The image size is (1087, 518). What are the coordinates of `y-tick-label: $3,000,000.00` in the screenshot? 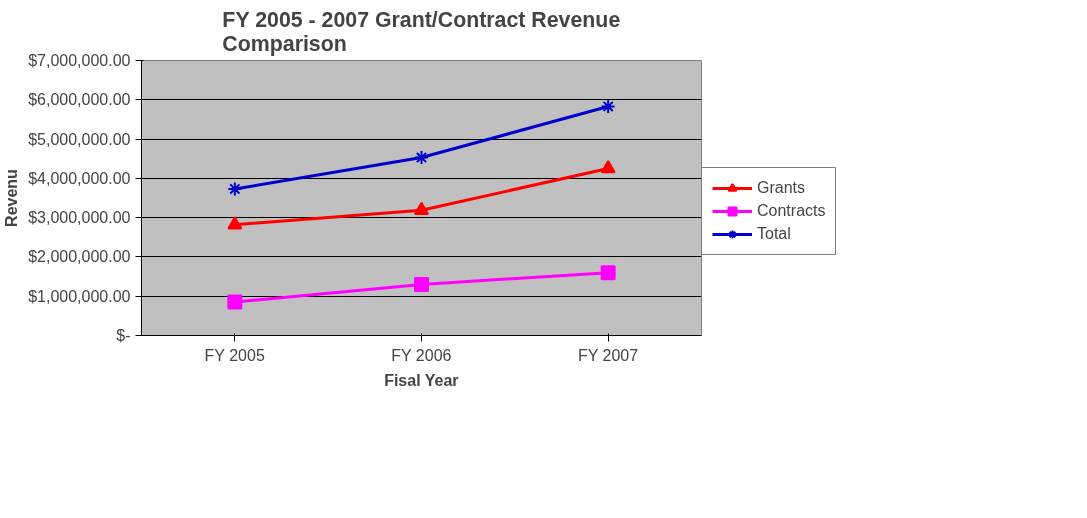 It's located at (79, 218).